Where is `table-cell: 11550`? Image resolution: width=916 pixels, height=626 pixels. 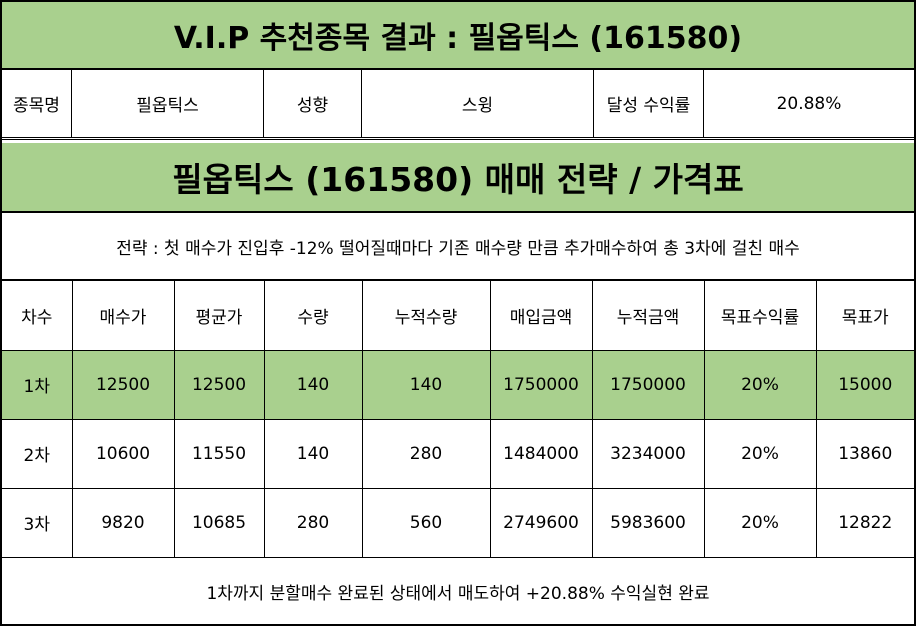 table-cell: 11550 is located at coordinates (219, 453).